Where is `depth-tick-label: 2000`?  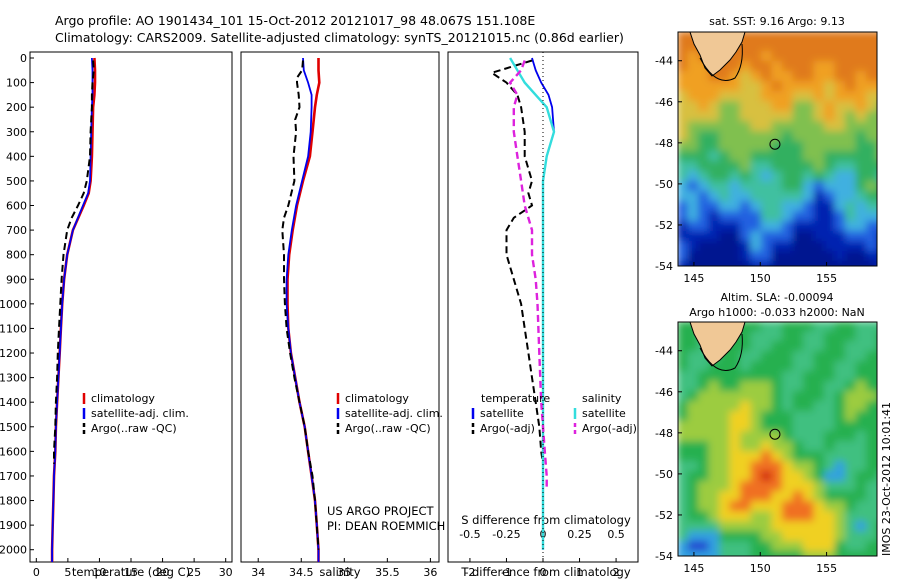 depth-tick-label: 2000 is located at coordinates (13, 550).